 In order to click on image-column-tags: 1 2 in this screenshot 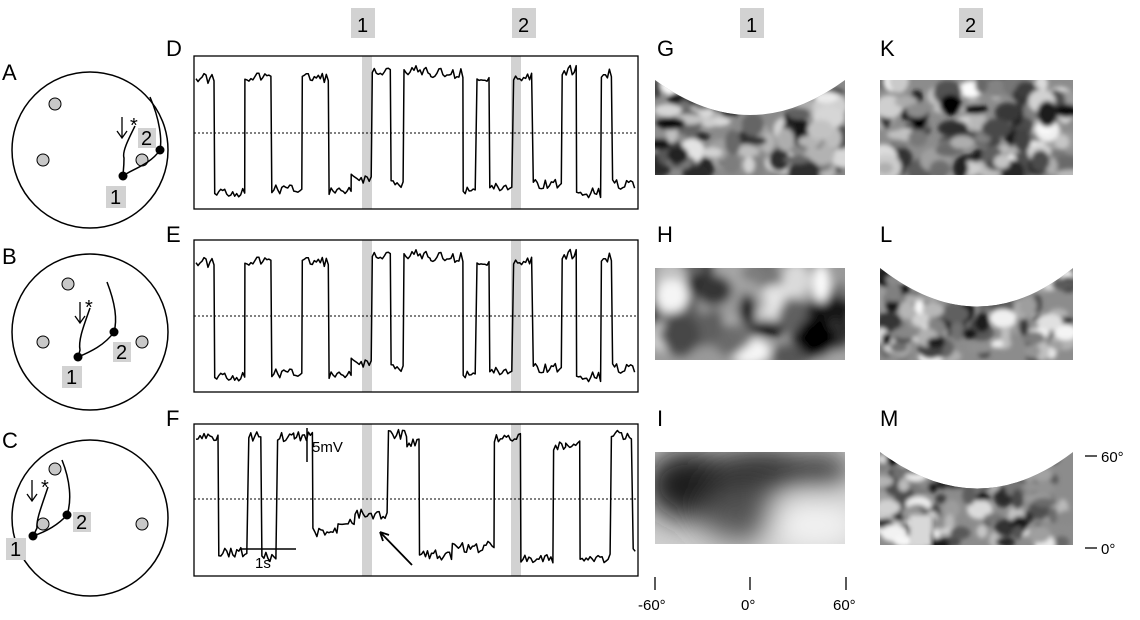, I will do `click(861, 23)`.